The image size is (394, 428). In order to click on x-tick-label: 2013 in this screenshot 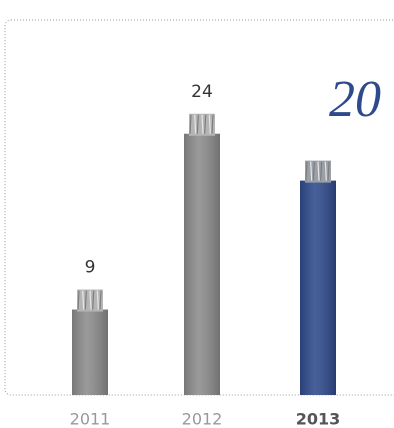, I will do `click(318, 419)`.